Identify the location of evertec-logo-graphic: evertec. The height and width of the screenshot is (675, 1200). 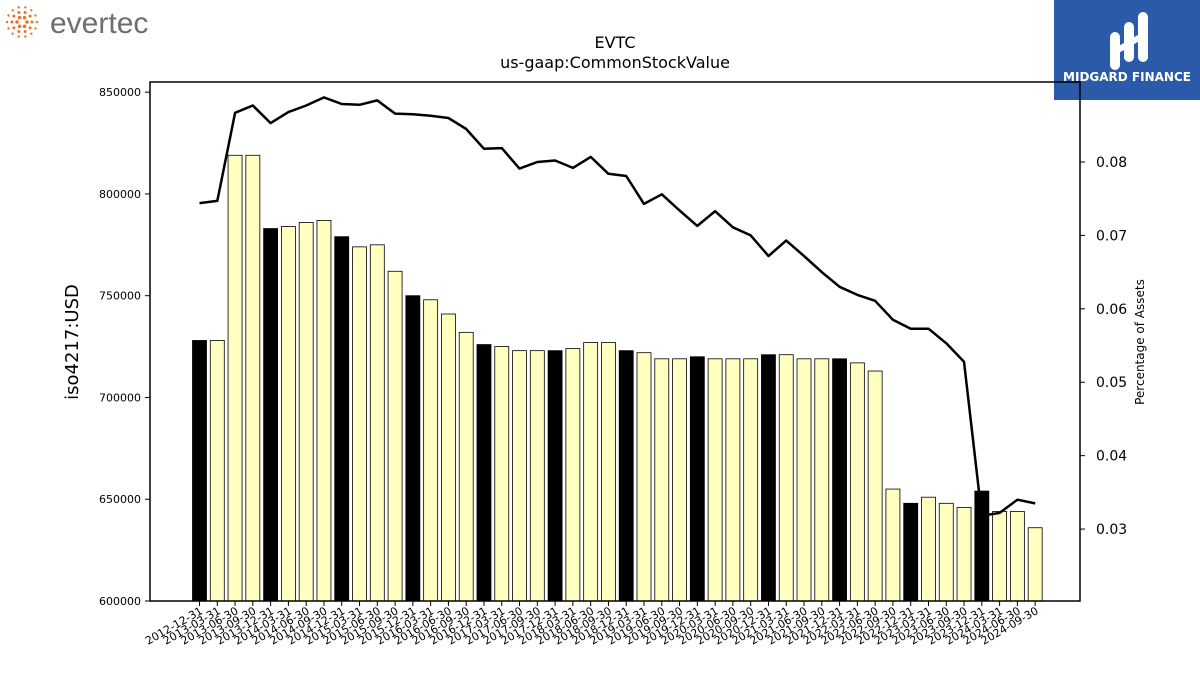
(76, 23).